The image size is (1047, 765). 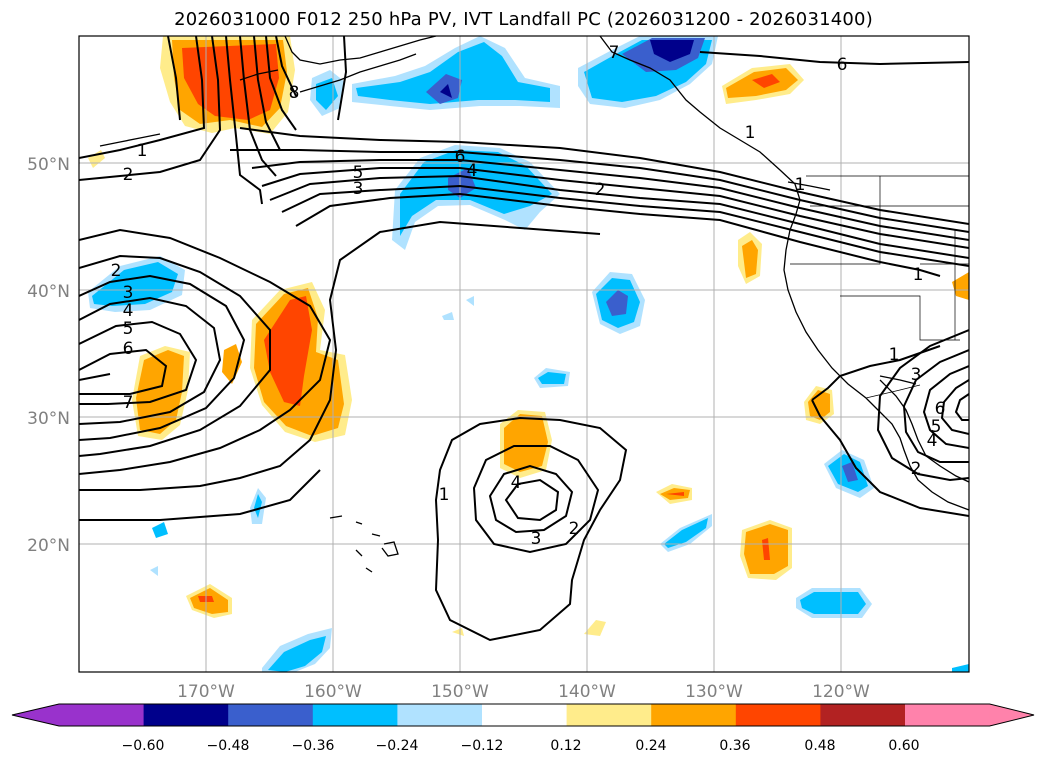 I want to click on colorbar, so click(x=523, y=715).